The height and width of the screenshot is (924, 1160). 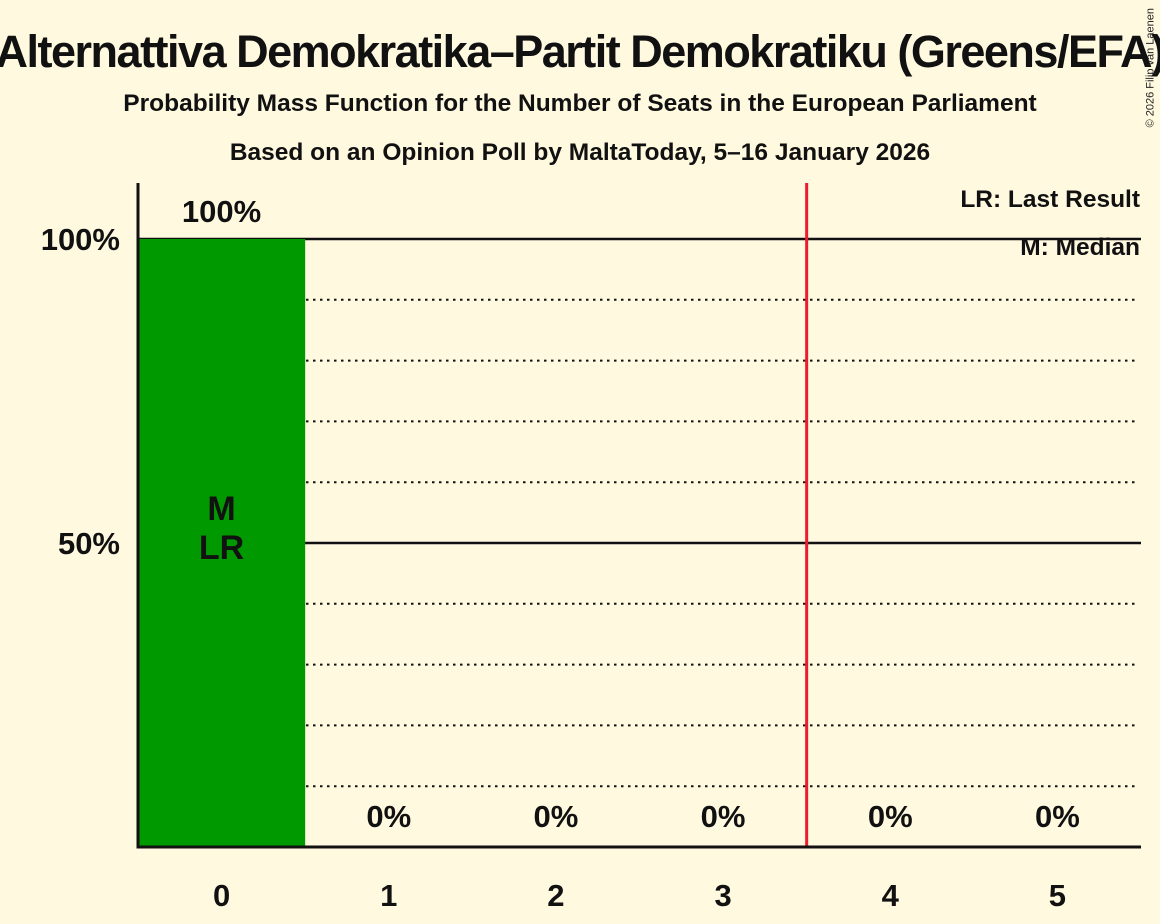 What do you see at coordinates (221, 211) in the screenshot?
I see `bar-value-label-0: 100%` at bounding box center [221, 211].